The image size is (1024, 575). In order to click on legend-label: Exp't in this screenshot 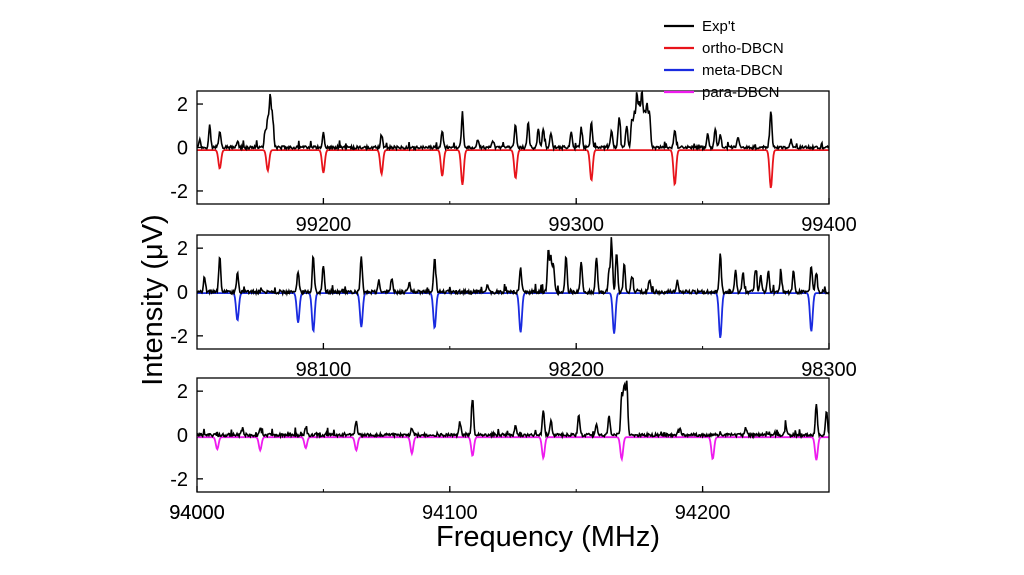, I will do `click(719, 26)`.